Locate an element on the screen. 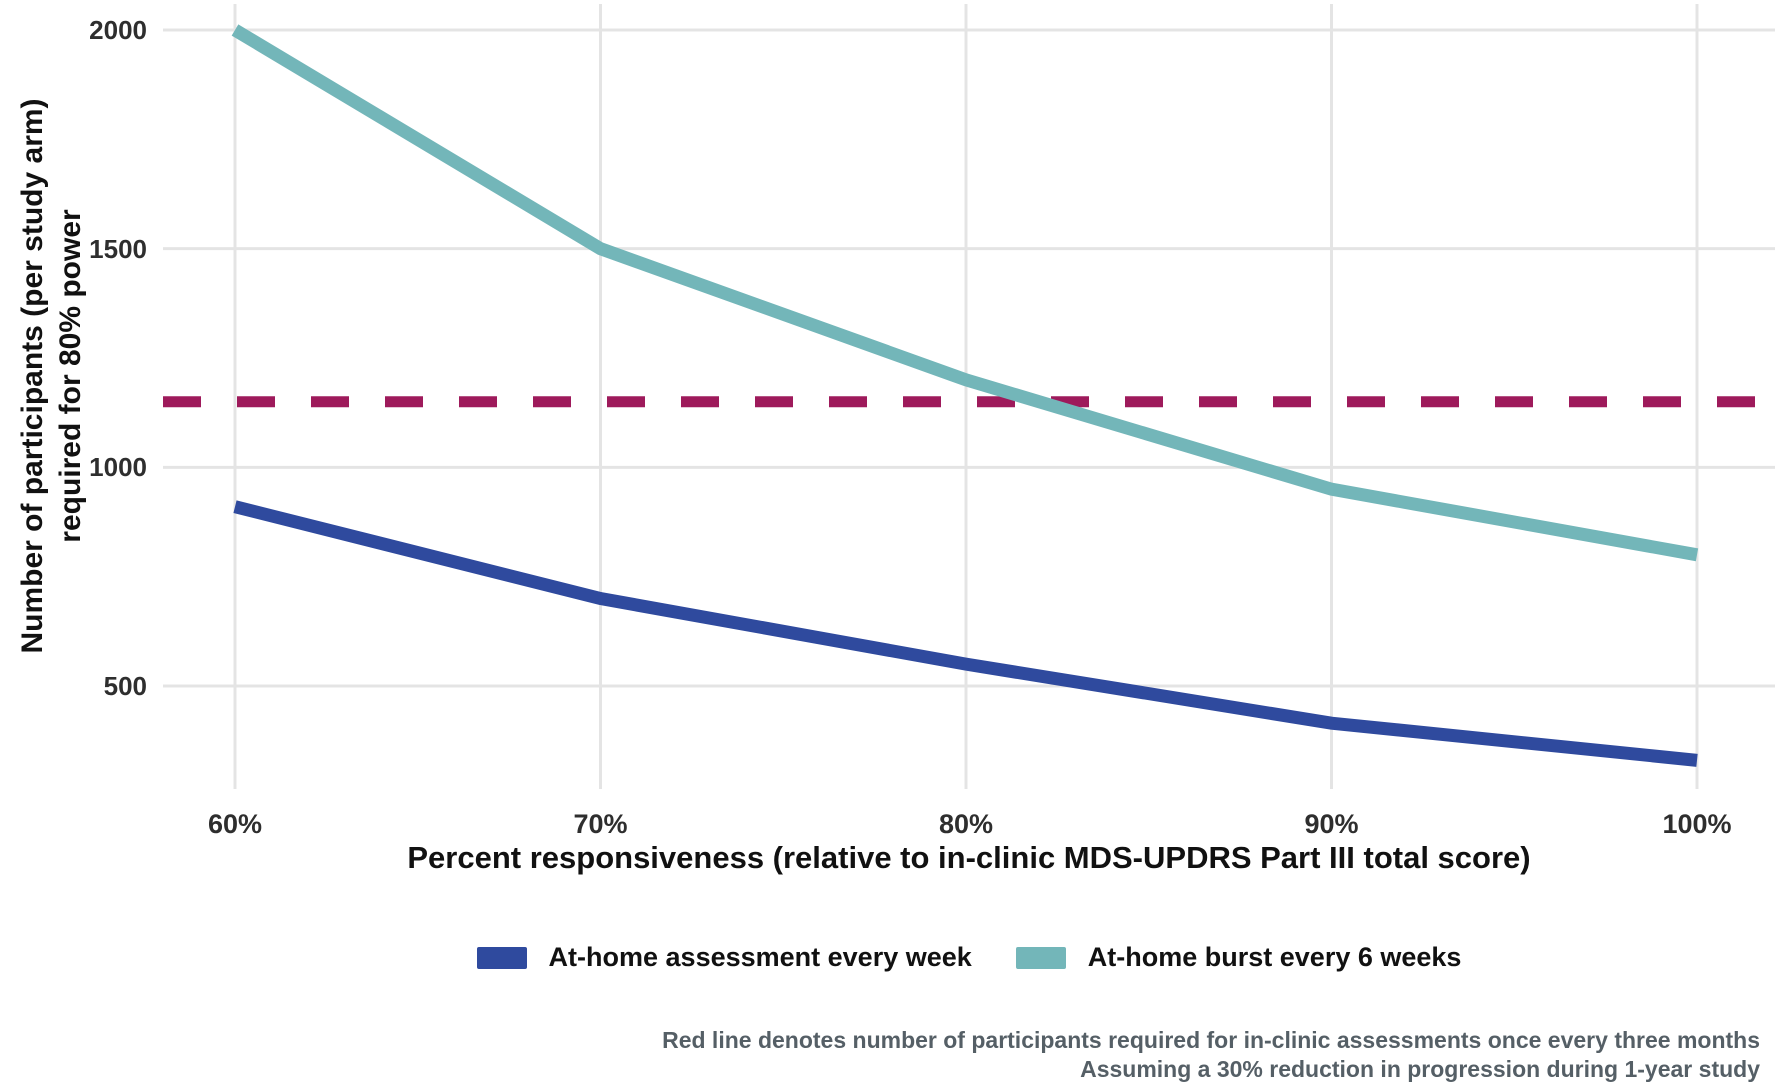 This screenshot has width=1775, height=1084. y-axis-title-line1: Number of participants (per study arm) is located at coordinates (32, 376).